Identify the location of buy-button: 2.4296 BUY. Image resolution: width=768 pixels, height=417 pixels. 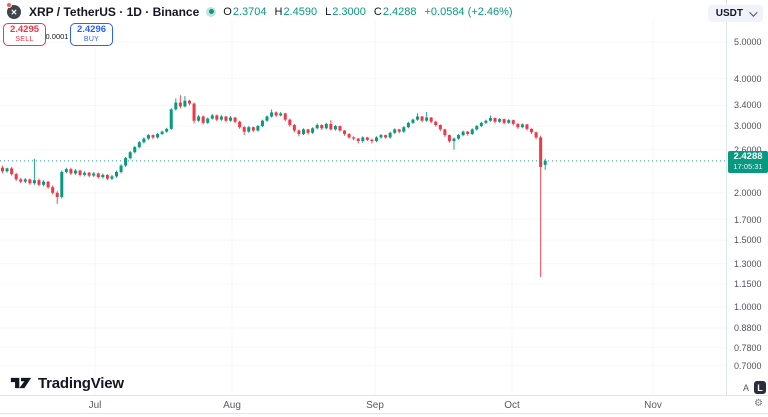
(91, 34).